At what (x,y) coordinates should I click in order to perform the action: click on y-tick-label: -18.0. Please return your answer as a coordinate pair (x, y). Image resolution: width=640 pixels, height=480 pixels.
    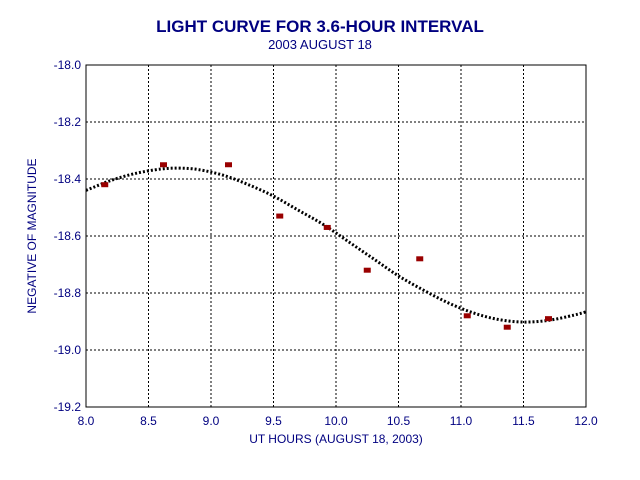
    Looking at the image, I should click on (68, 65).